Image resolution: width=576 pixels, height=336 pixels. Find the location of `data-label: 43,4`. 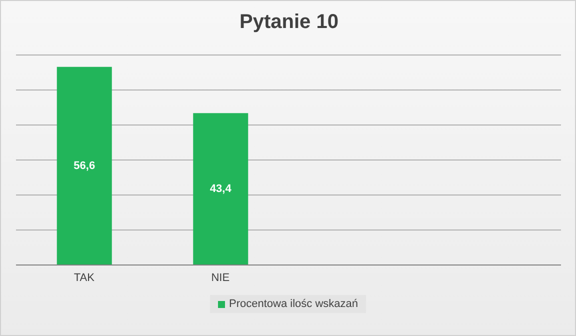

data-label: 43,4 is located at coordinates (221, 189).